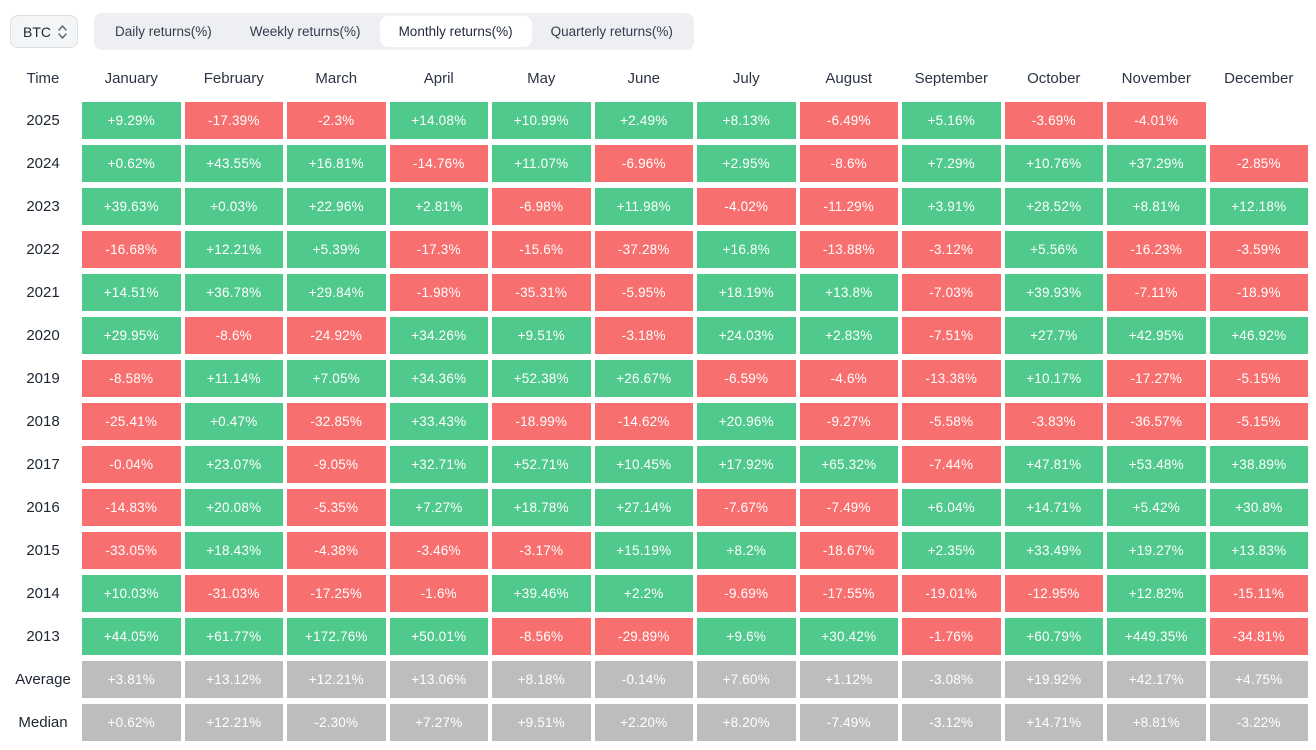  Describe the element at coordinates (43, 249) in the screenshot. I see `year-row-label: 2022` at that location.